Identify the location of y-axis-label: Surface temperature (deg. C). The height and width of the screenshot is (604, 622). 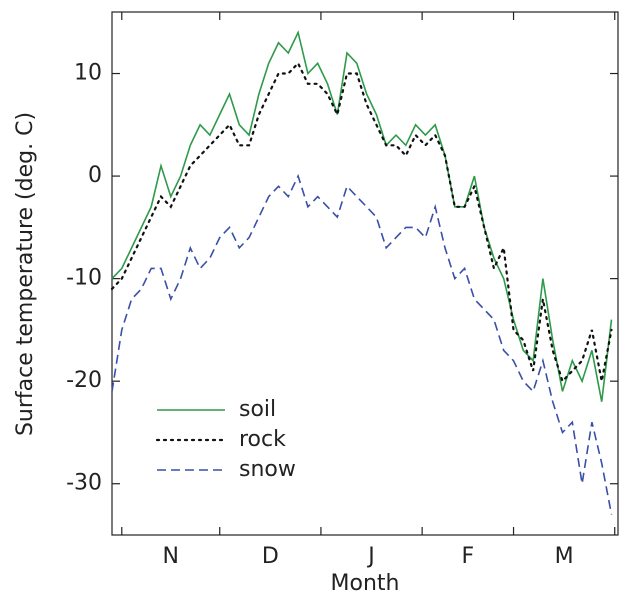
(25, 274).